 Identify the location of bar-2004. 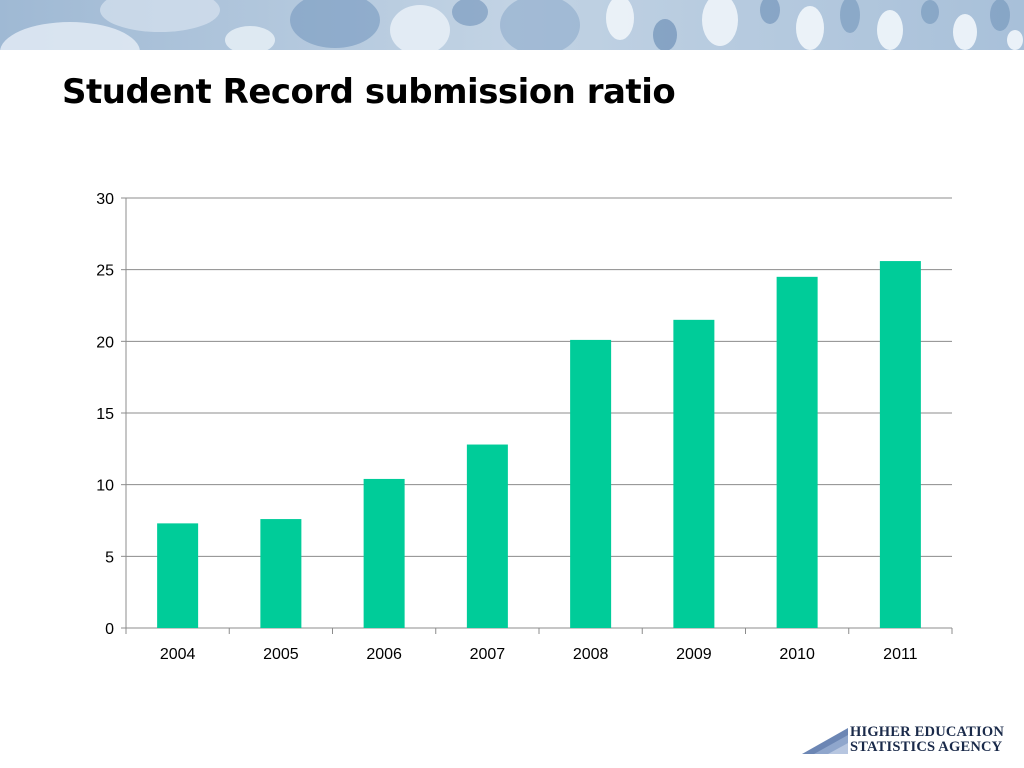
(178, 575).